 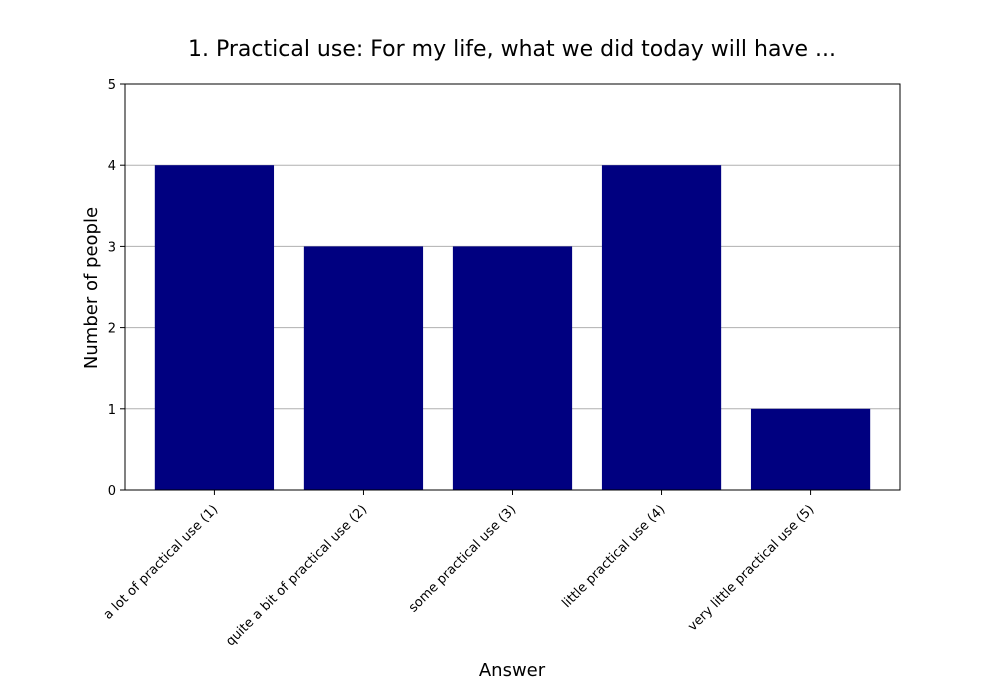 What do you see at coordinates (116, 288) in the screenshot?
I see `y-axis: 0 1 2 3 4 5` at bounding box center [116, 288].